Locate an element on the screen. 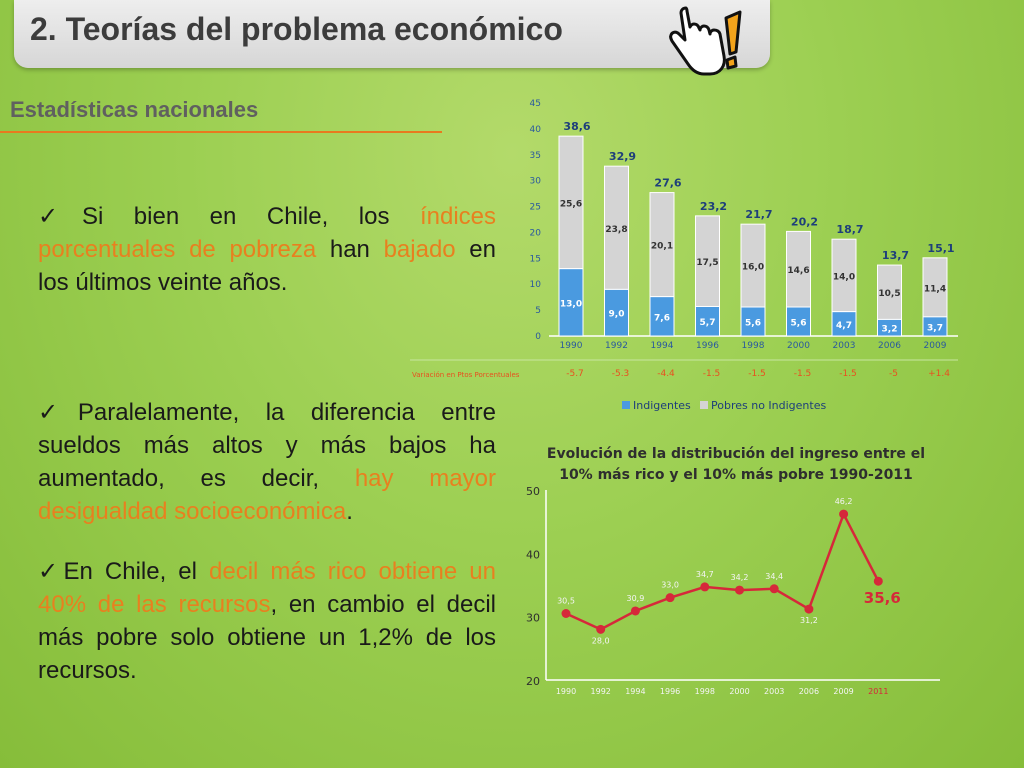  income-series-line is located at coordinates (722, 570).